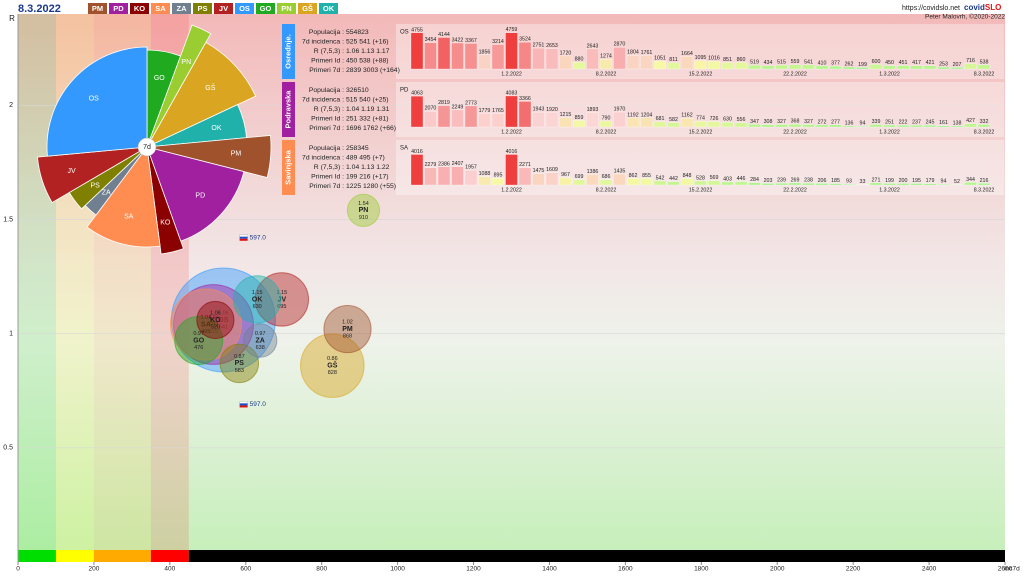 The height and width of the screenshot is (576, 1024). I want to click on x-tick-label: 1200, so click(473, 569).